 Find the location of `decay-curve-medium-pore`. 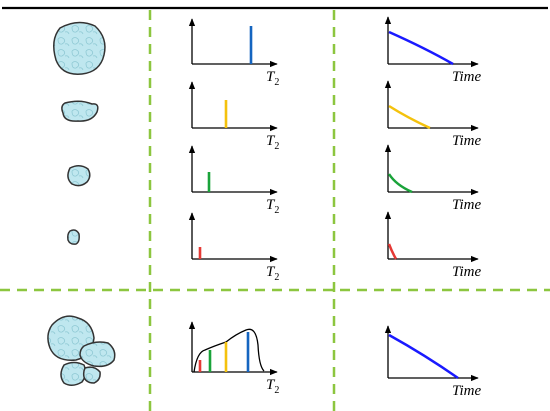

decay-curve-medium-pore is located at coordinates (409, 117).